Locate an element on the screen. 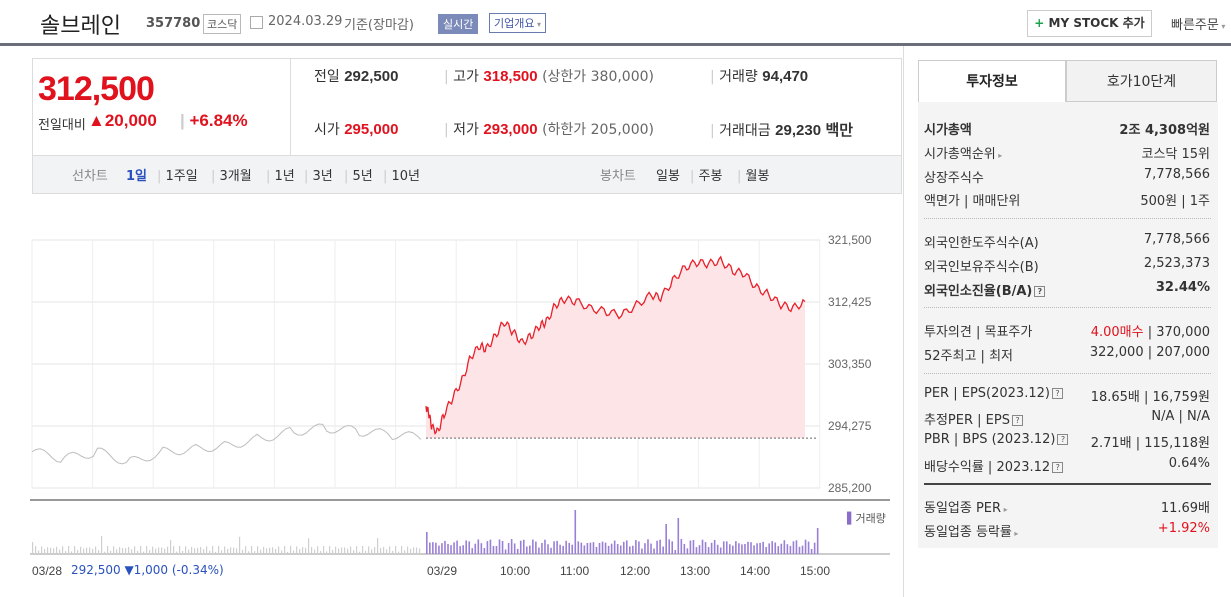  tab-1year: | 1년 is located at coordinates (280, 174).